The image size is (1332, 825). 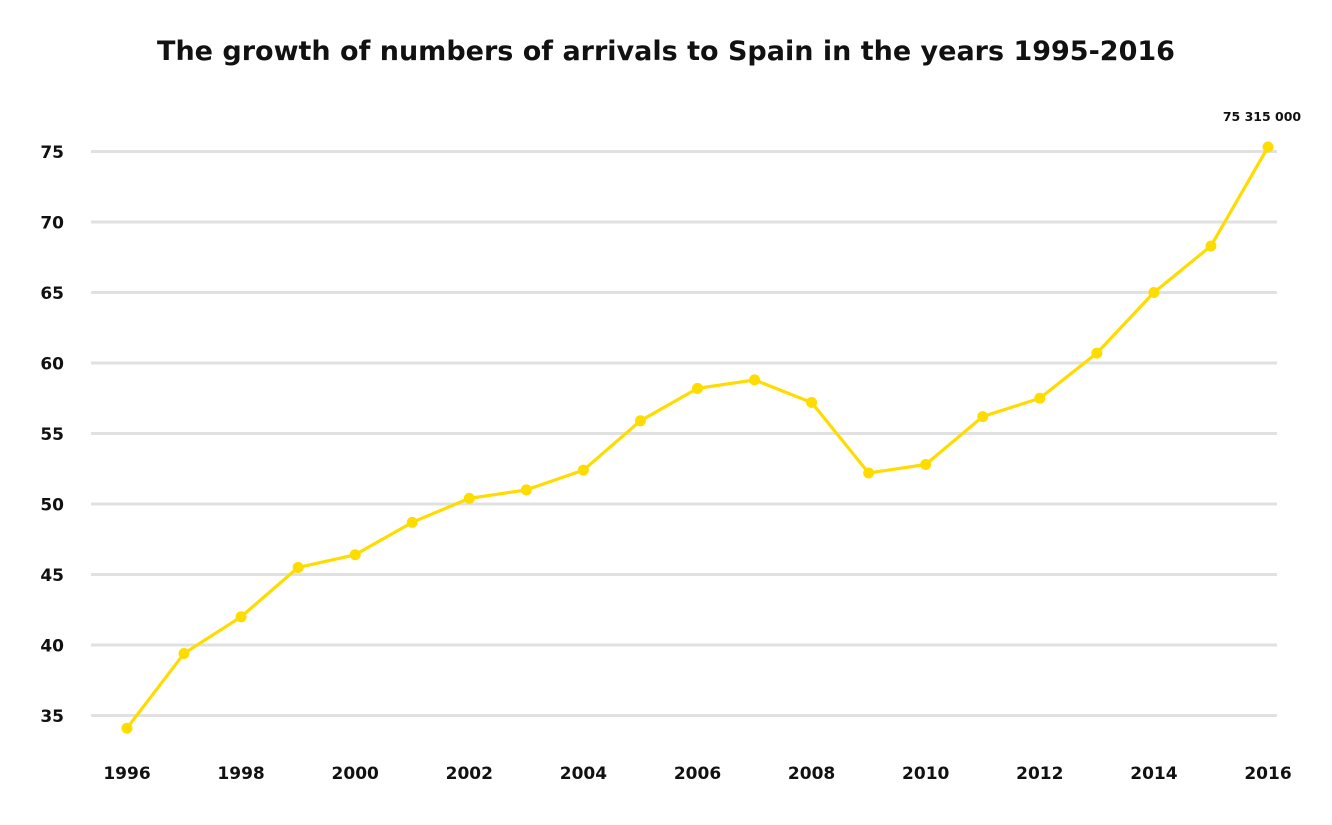 What do you see at coordinates (1153, 774) in the screenshot?
I see `x-tick-2014: 2014` at bounding box center [1153, 774].